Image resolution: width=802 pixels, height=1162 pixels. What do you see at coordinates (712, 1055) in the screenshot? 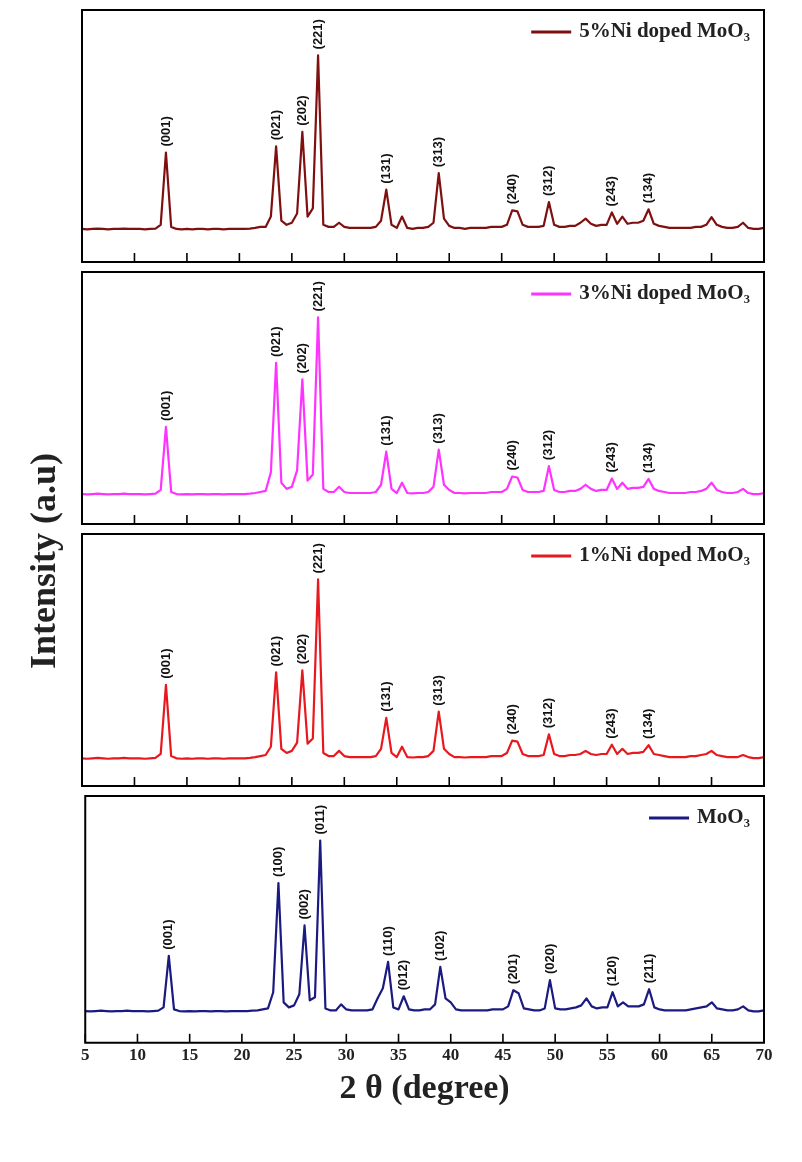
I see `x-tick-label: 65` at bounding box center [712, 1055].